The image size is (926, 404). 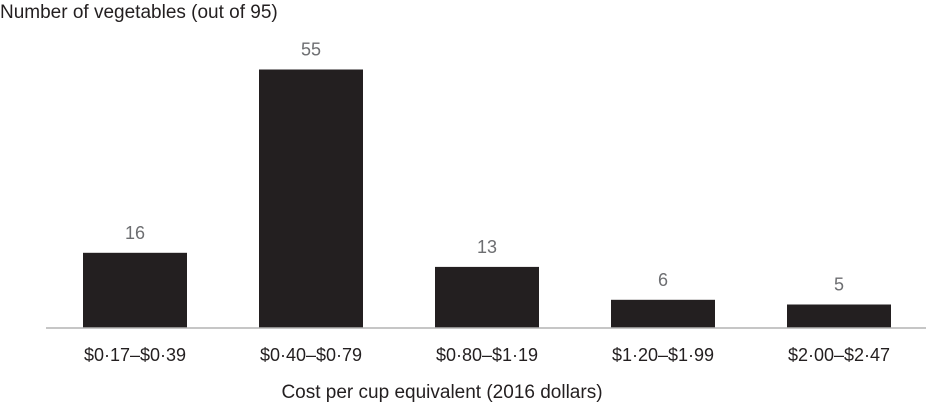 What do you see at coordinates (663, 280) in the screenshot?
I see `data-label-3: 6` at bounding box center [663, 280].